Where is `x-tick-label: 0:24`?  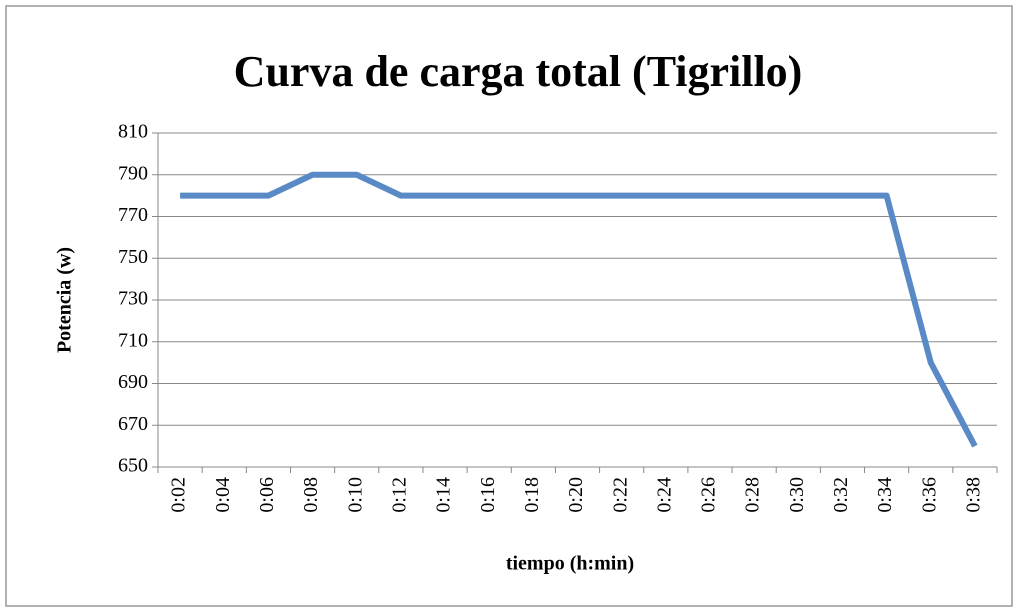 x-tick-label: 0:24 is located at coordinates (664, 495).